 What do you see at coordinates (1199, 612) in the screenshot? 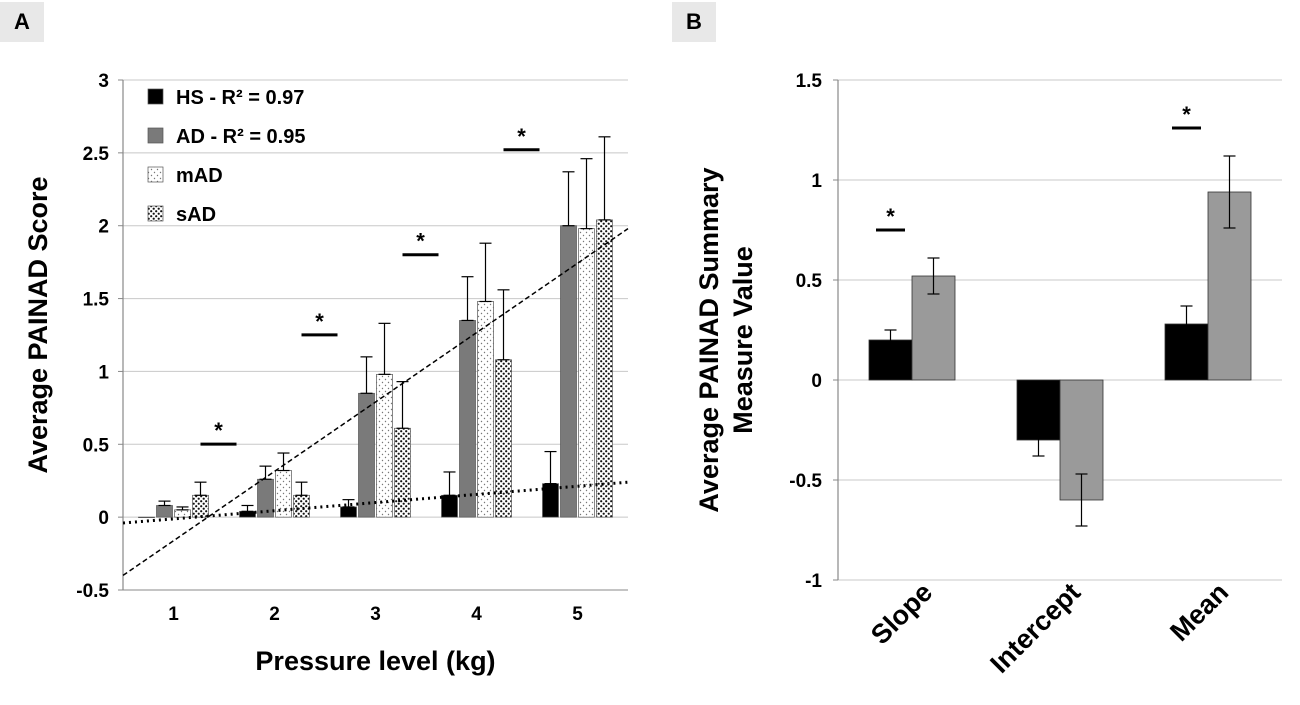
I see `xtick-label-b: Mean` at bounding box center [1199, 612].